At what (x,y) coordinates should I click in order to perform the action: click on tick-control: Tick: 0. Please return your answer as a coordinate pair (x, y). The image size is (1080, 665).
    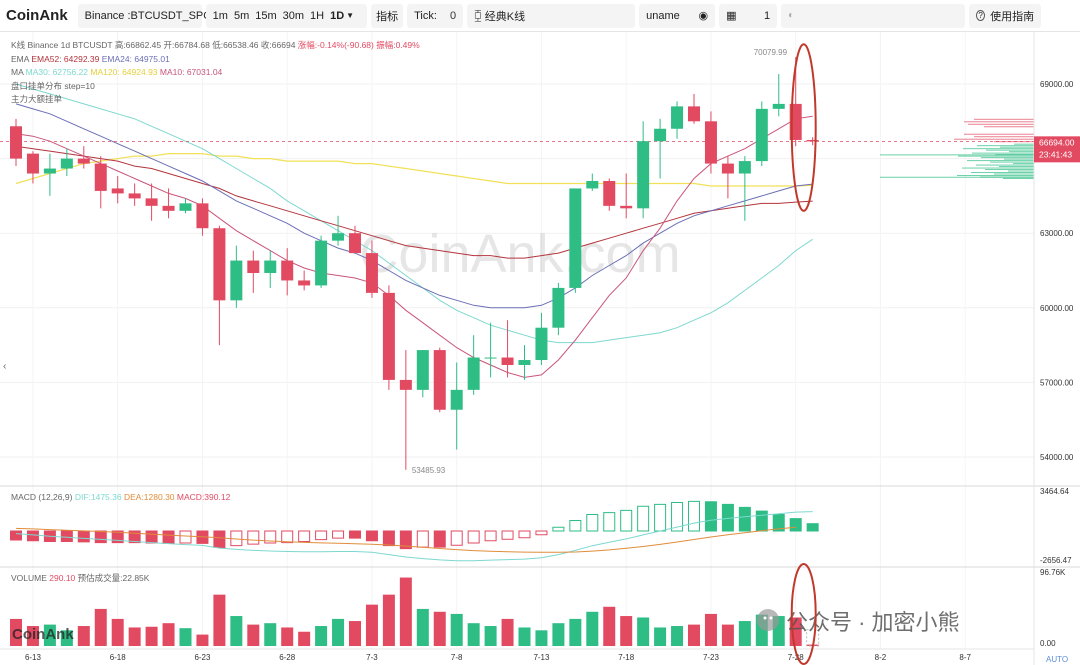
    Looking at the image, I should click on (435, 15).